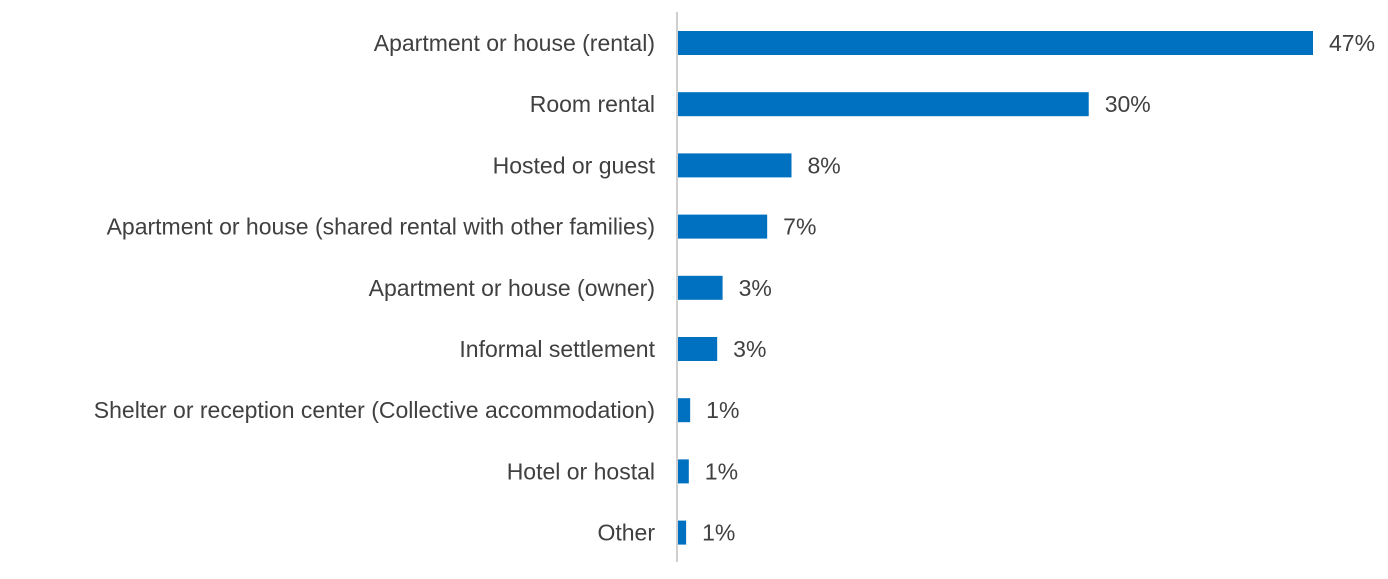 The height and width of the screenshot is (579, 1388). I want to click on category-label: Informal settlement, so click(557, 349).